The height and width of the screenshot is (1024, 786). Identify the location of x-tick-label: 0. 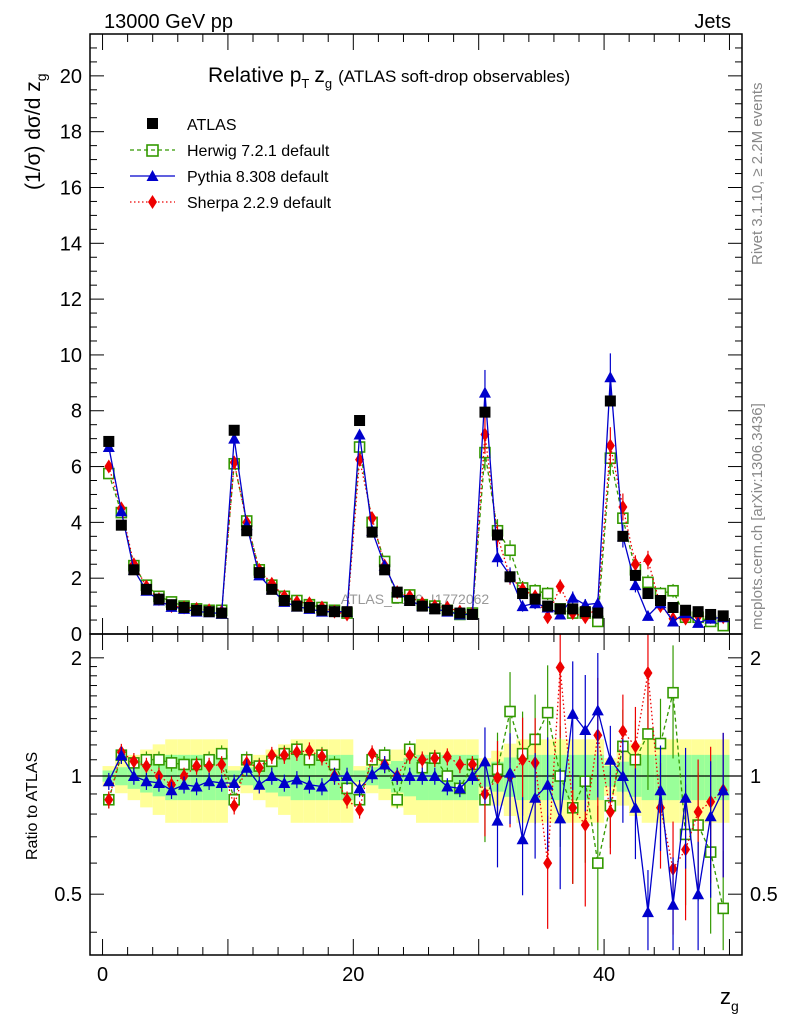
(102, 975).